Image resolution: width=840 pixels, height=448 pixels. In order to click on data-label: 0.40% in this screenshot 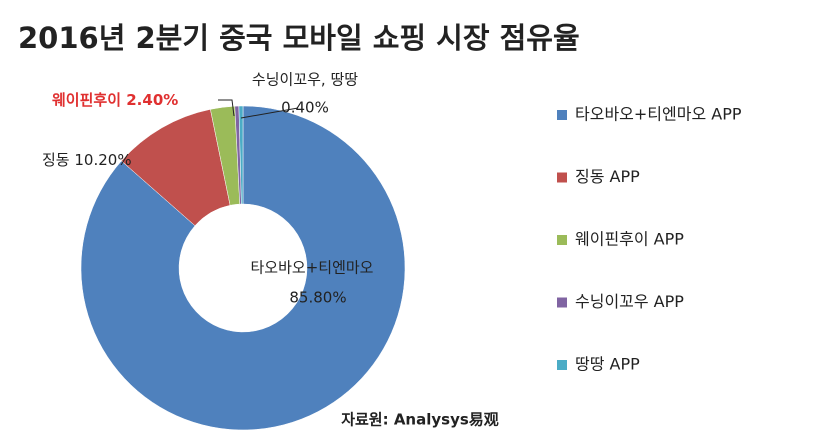, I will do `click(305, 108)`.